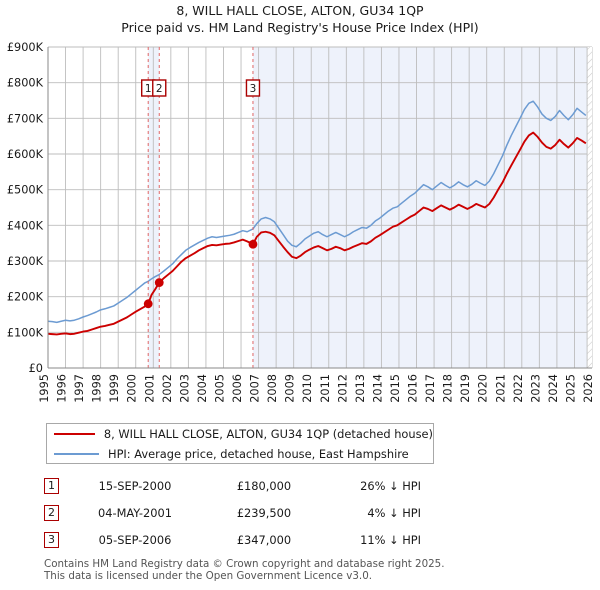 This screenshot has height=590, width=600. What do you see at coordinates (167, 388) in the screenshot?
I see `svg-text: 2002` at bounding box center [167, 388].